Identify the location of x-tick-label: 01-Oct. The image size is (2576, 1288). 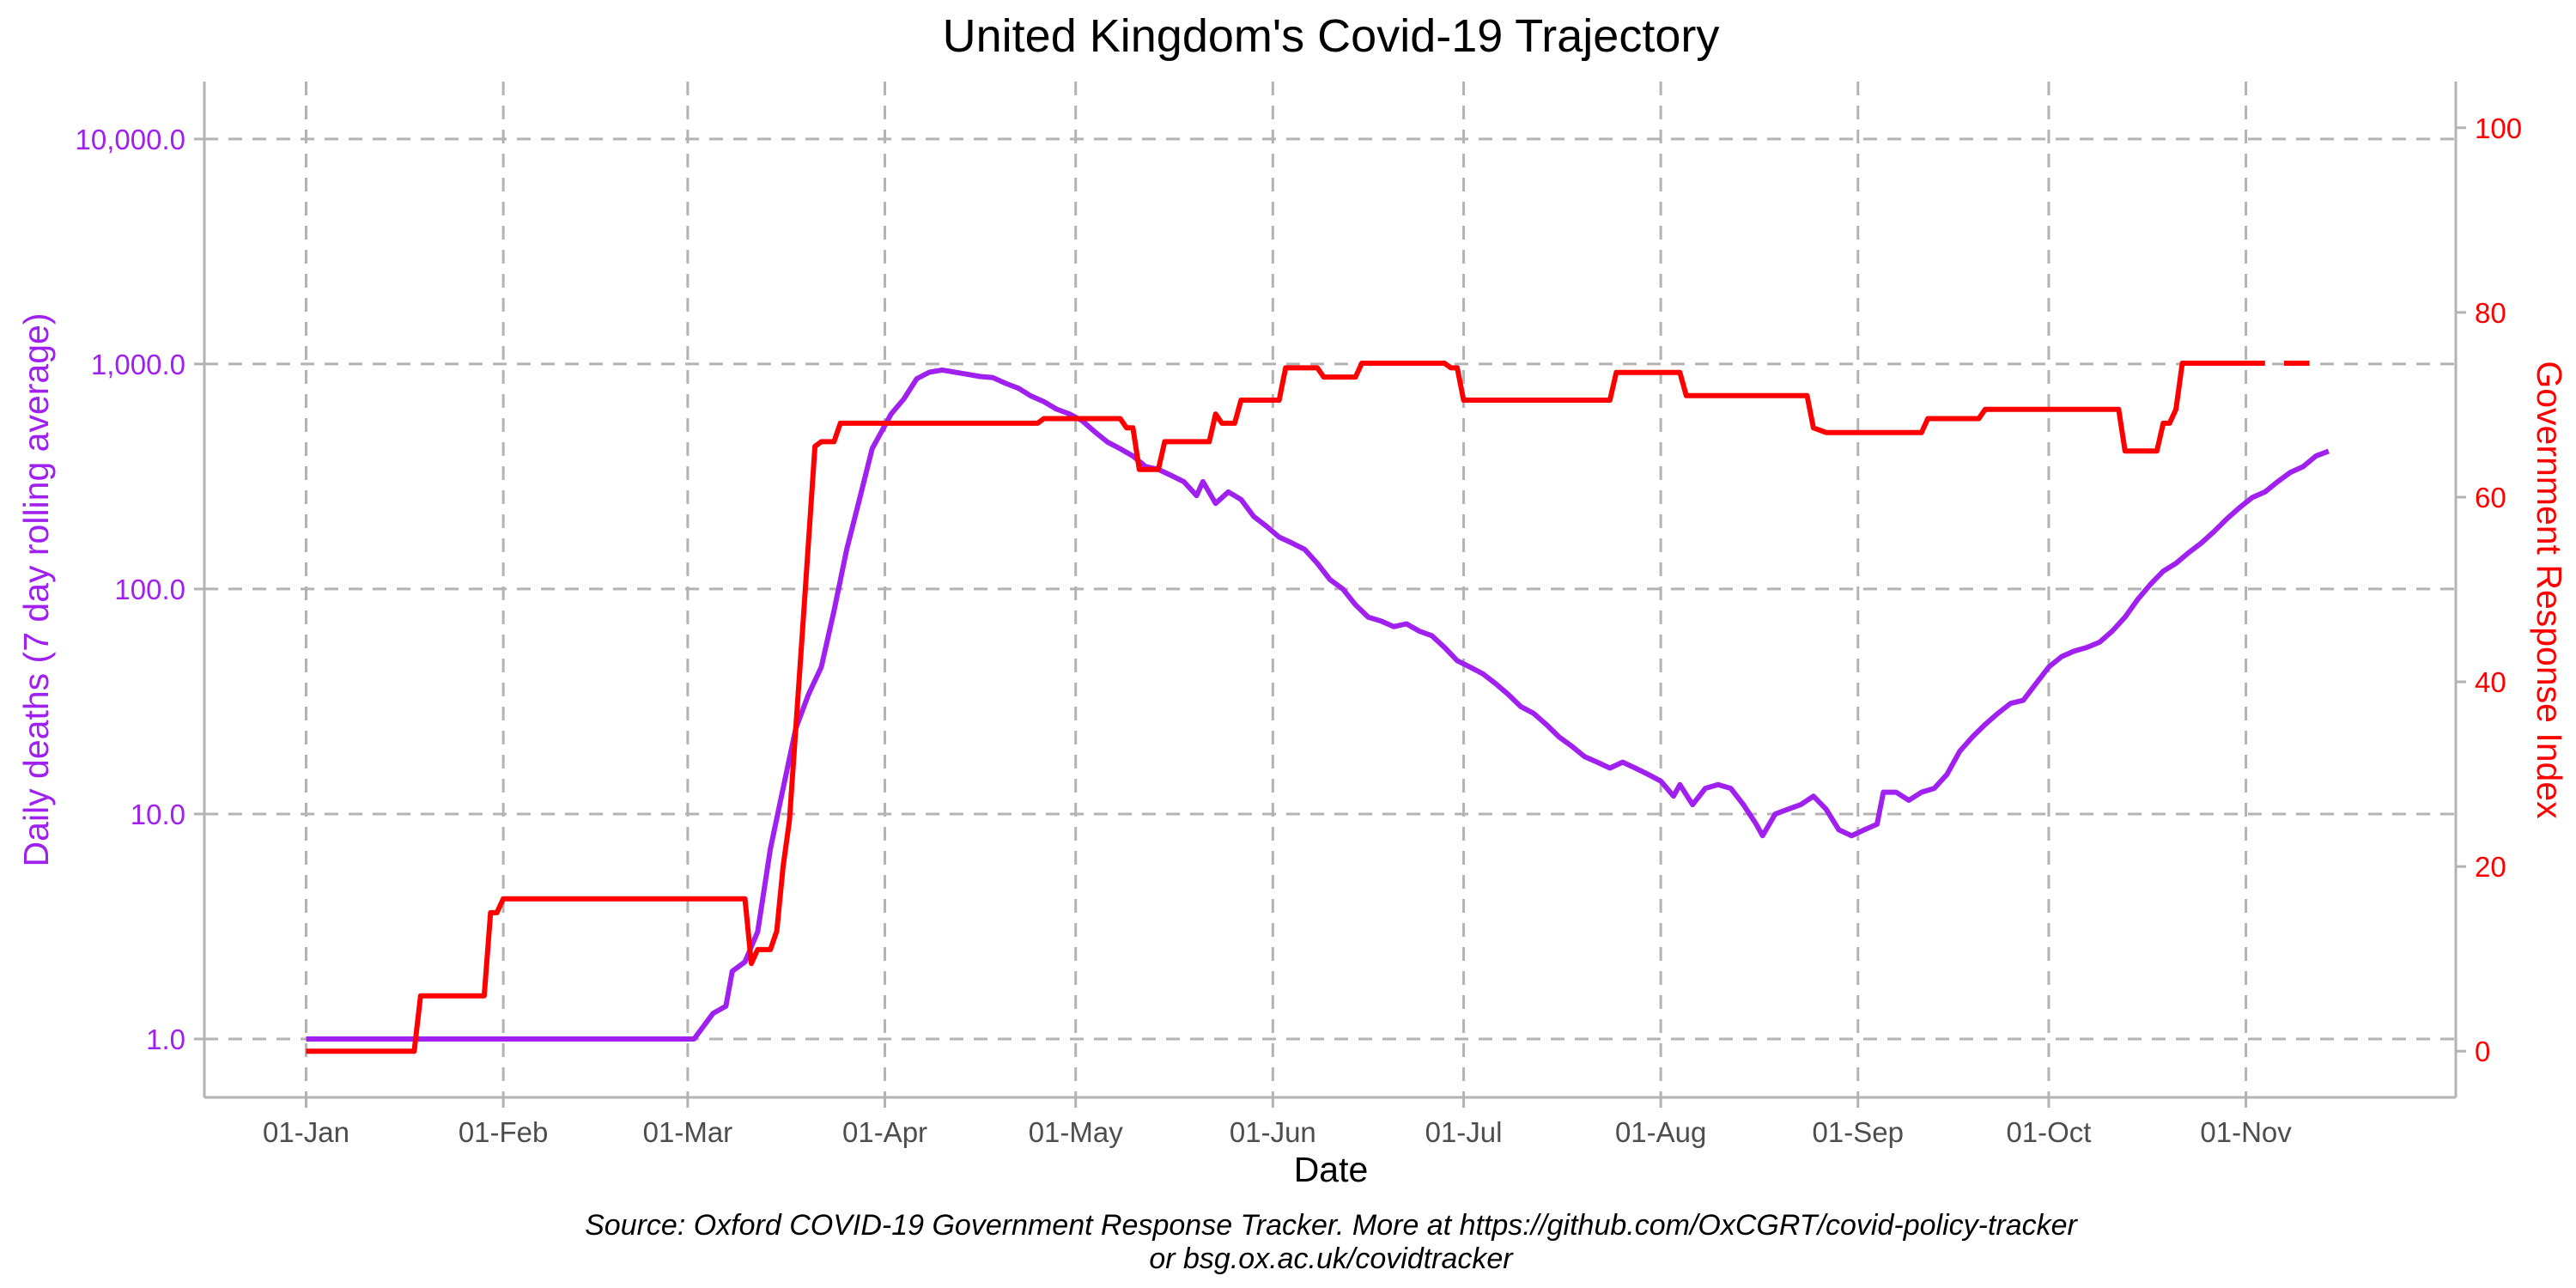
(2048, 1132).